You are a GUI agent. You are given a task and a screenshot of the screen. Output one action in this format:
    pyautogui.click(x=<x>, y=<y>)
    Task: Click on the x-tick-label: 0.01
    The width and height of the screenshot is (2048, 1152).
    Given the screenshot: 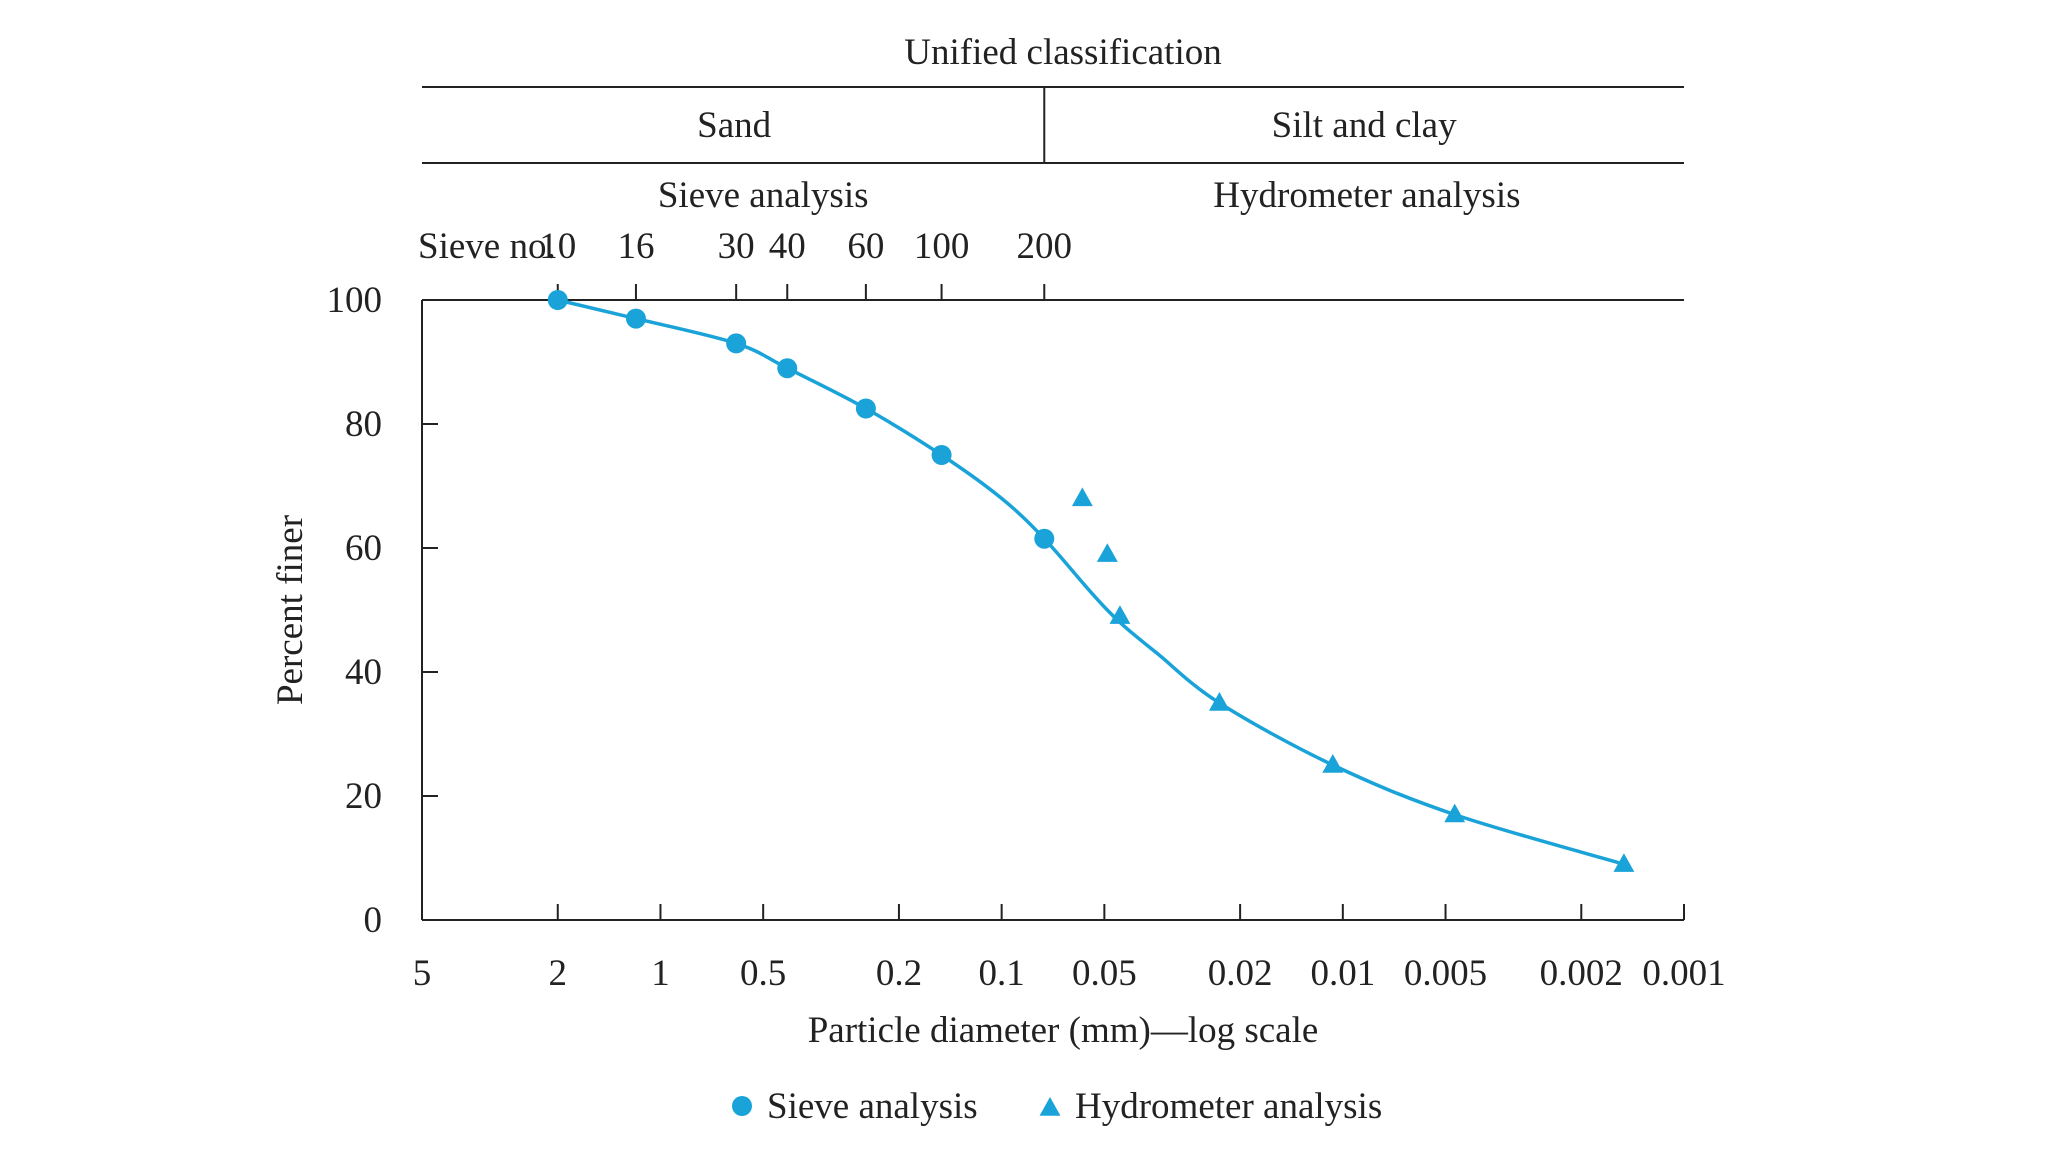 What is the action you would take?
    pyautogui.click(x=1342, y=973)
    